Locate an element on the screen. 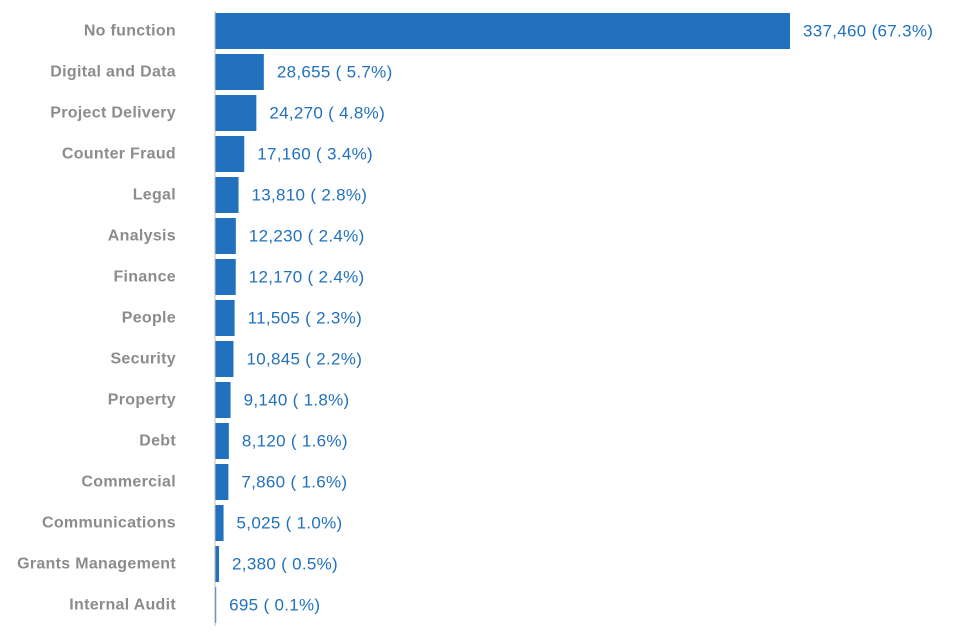  bar-debt is located at coordinates (222, 441).